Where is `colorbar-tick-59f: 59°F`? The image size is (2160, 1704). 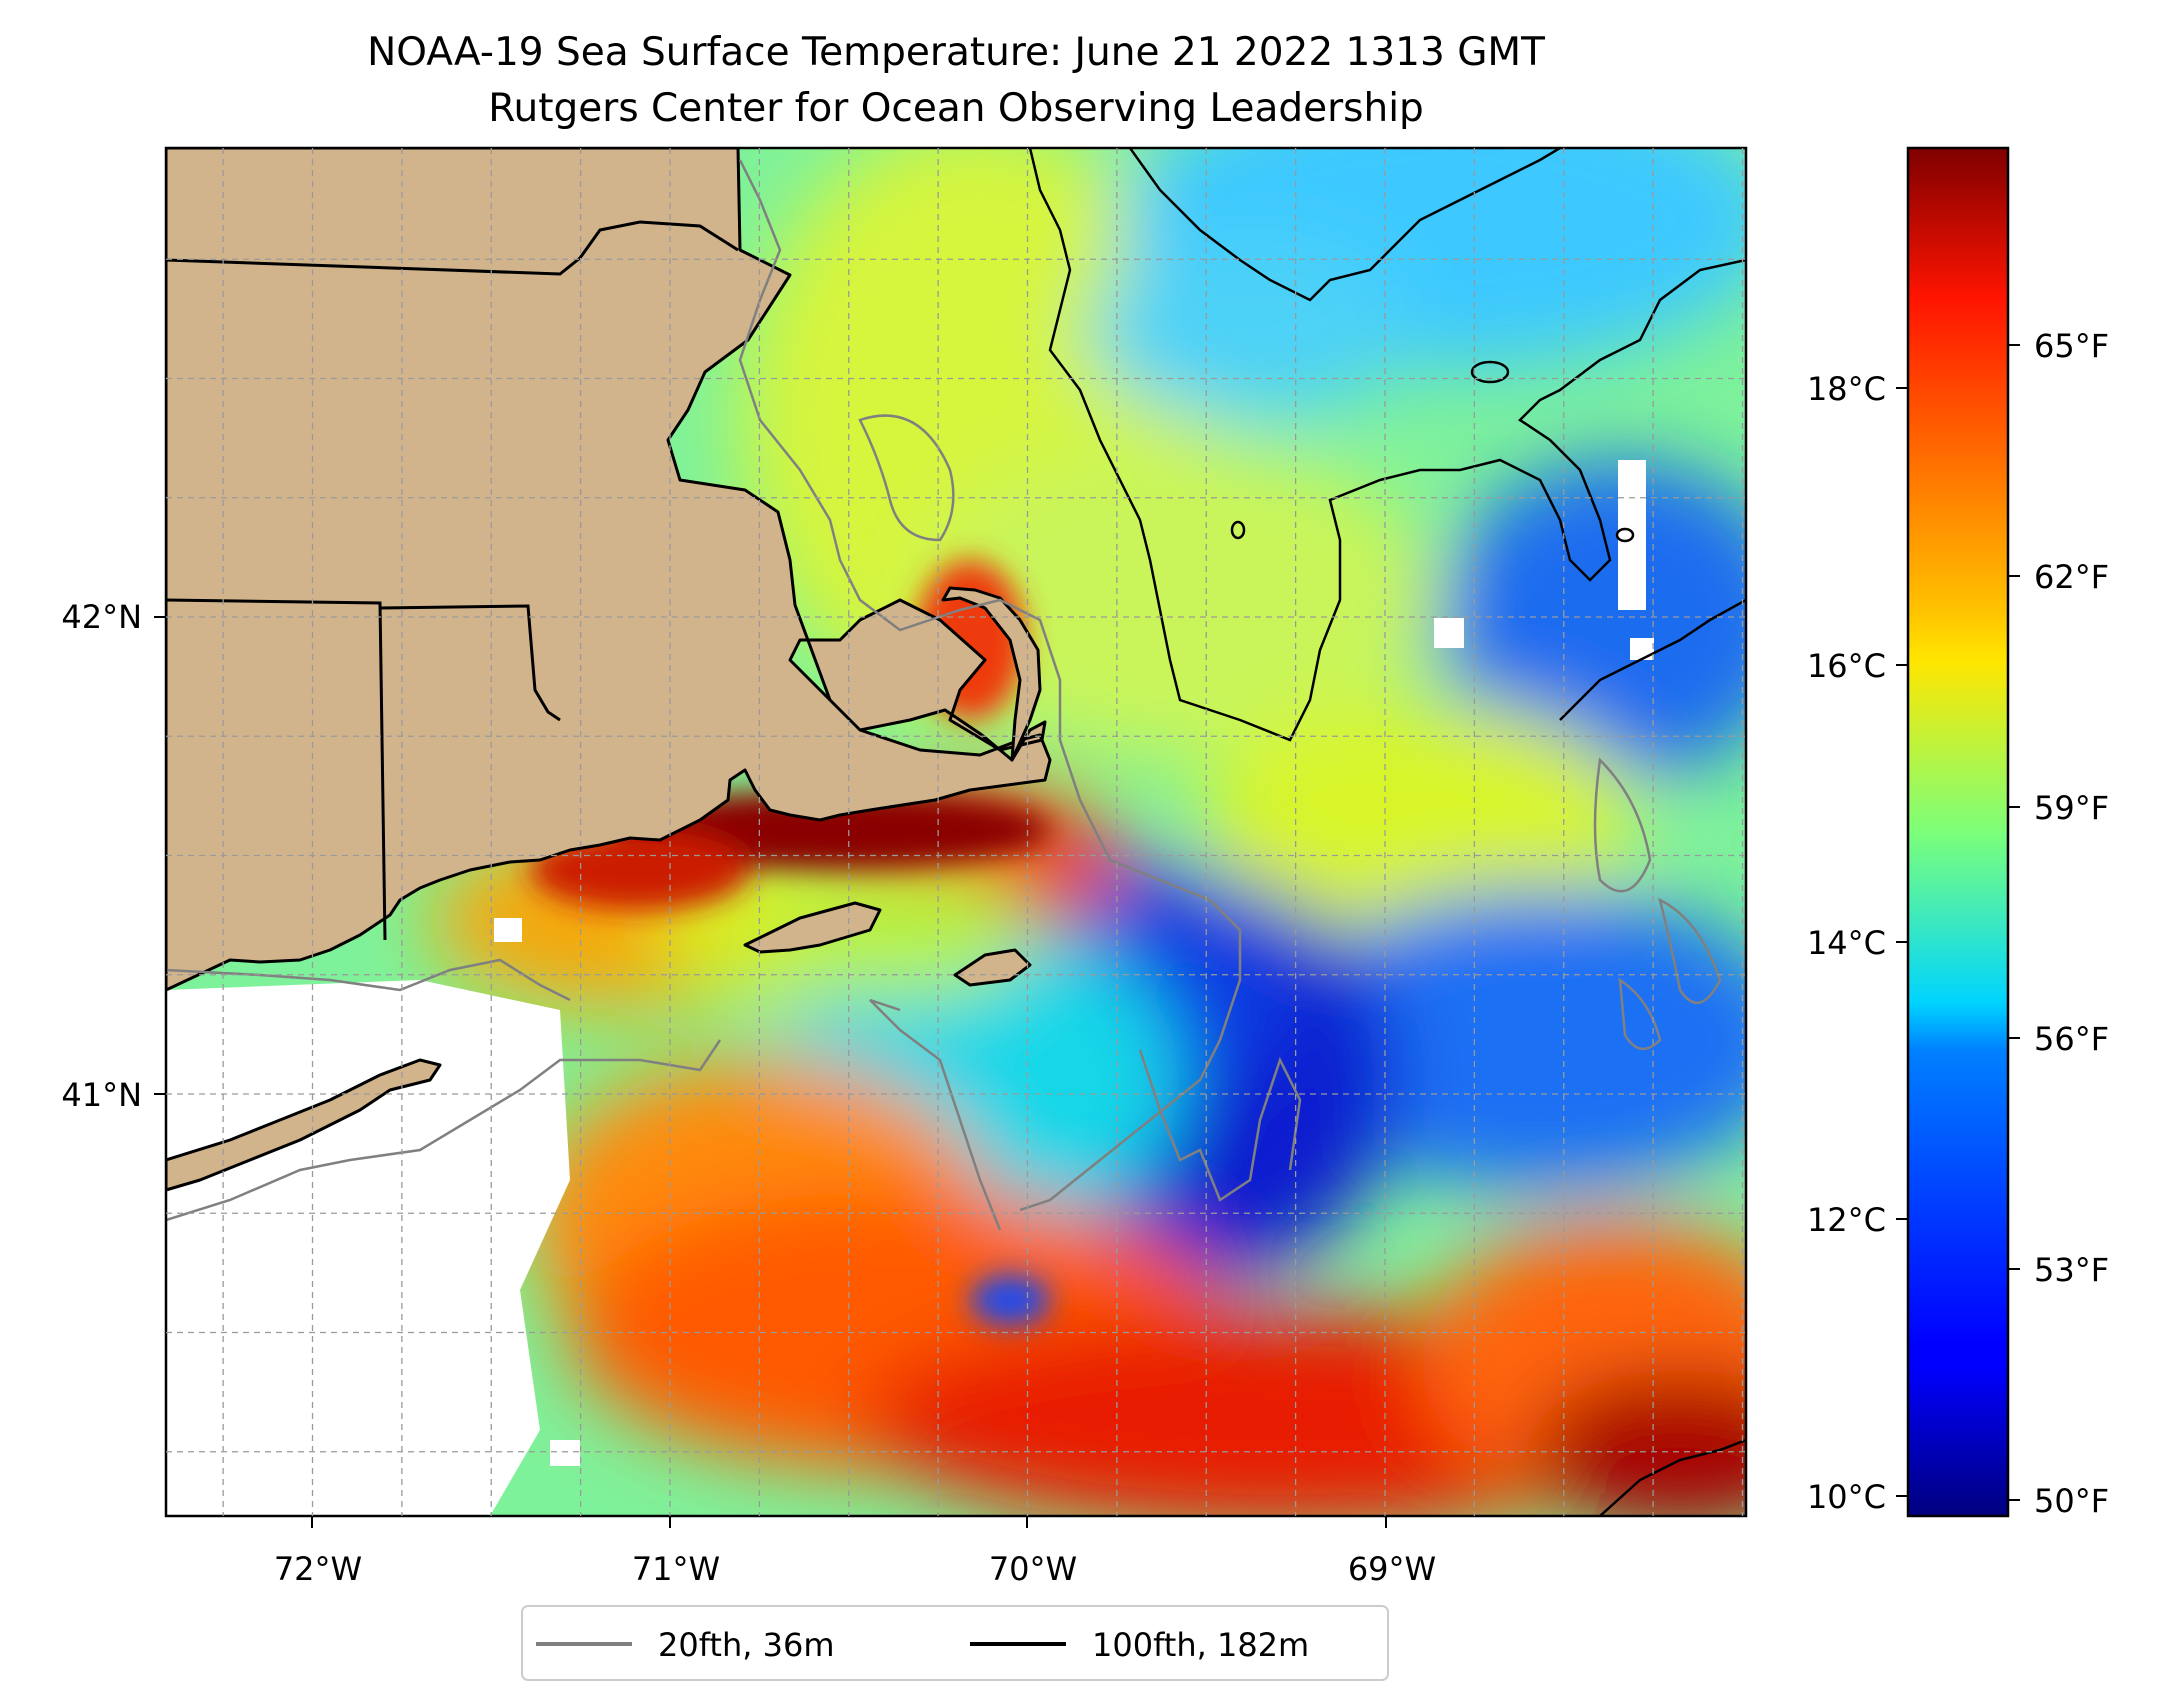 colorbar-tick-59f: 59°F is located at coordinates (2071, 808).